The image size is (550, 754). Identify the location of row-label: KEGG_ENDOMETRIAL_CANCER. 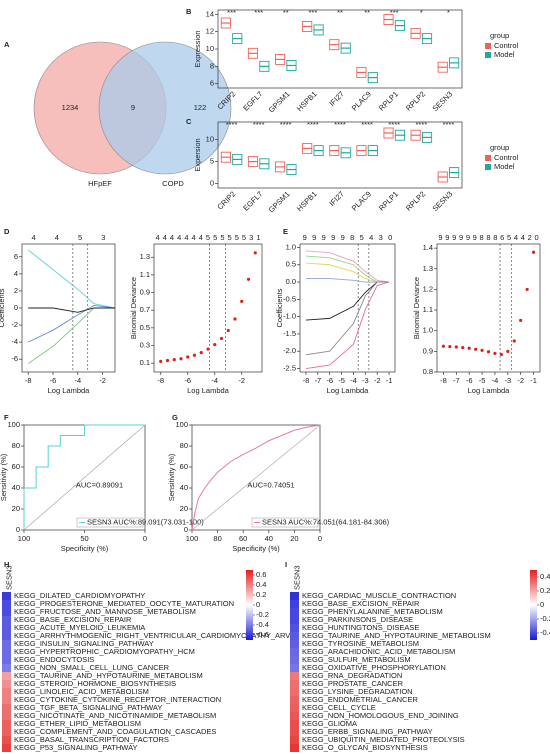
(360, 699).